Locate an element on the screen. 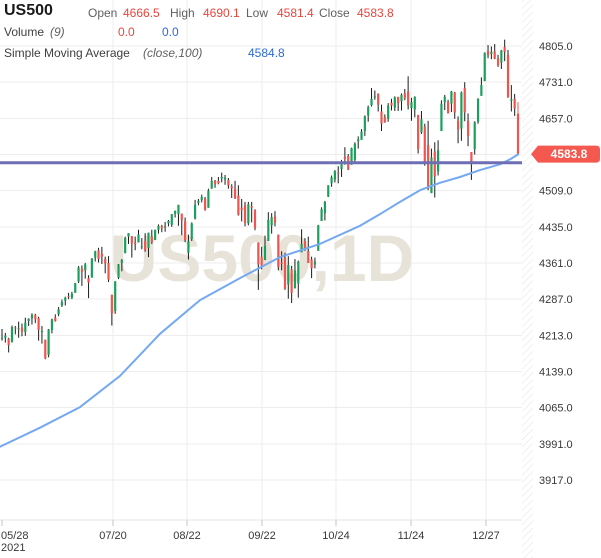  y-axis-label: 4509.0 is located at coordinates (556, 192).